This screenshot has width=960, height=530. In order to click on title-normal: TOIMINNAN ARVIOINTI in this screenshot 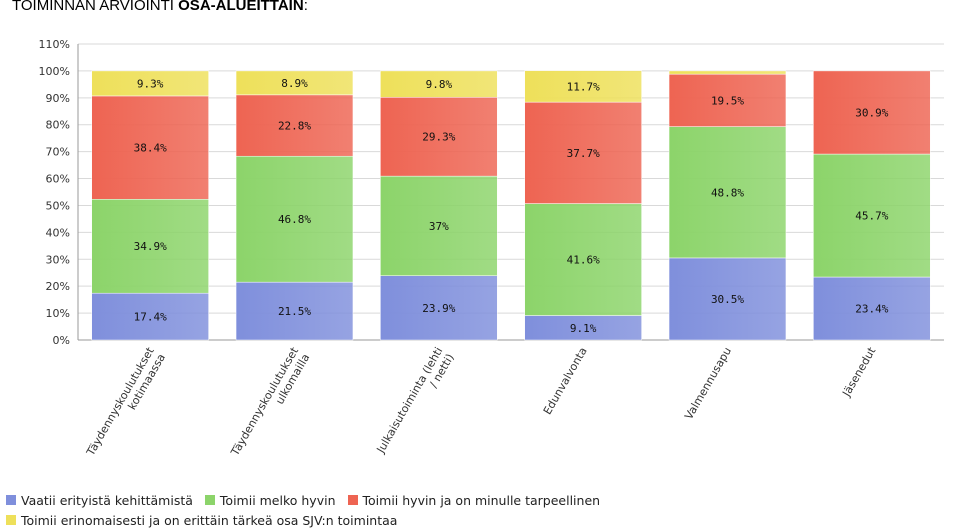, I will do `click(95, 7)`.